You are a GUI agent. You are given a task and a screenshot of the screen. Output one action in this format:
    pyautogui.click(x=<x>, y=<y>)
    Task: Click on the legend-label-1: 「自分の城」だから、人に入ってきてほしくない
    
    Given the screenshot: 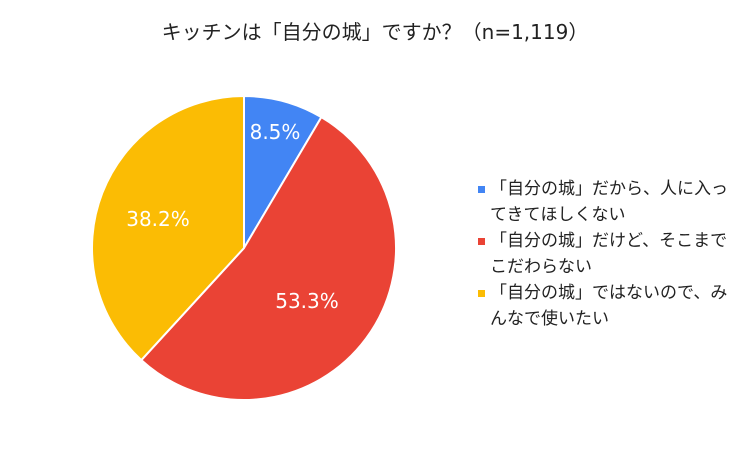 What is the action you would take?
    pyautogui.click(x=609, y=202)
    